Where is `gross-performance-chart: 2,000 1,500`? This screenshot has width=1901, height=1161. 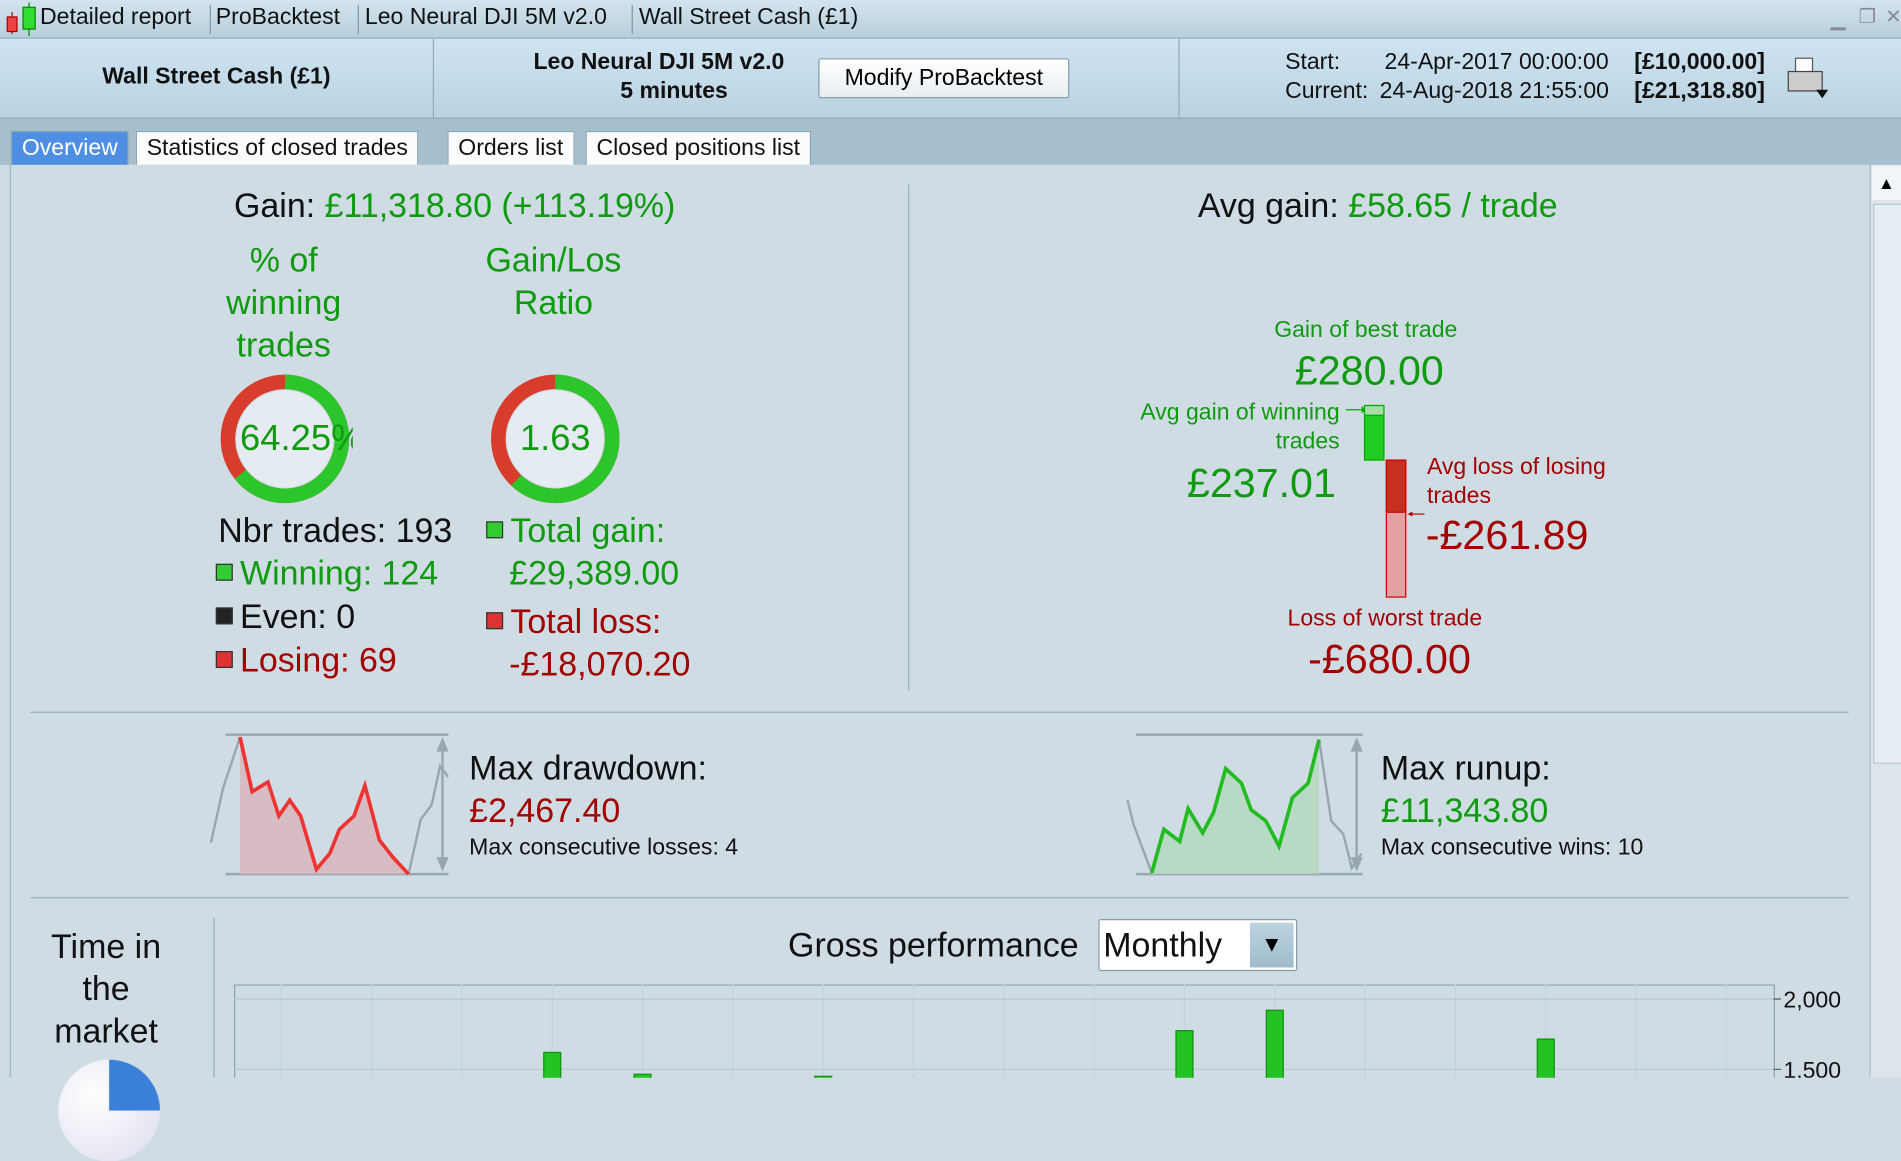
gross-performance-chart: 2,000 1,500 is located at coordinates (1037, 1031).